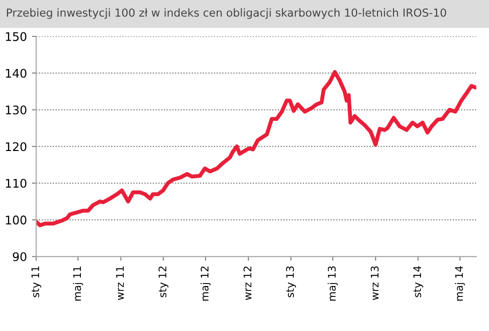  What do you see at coordinates (333, 283) in the screenshot?
I see `x-tick-label: maj 13` at bounding box center [333, 283].